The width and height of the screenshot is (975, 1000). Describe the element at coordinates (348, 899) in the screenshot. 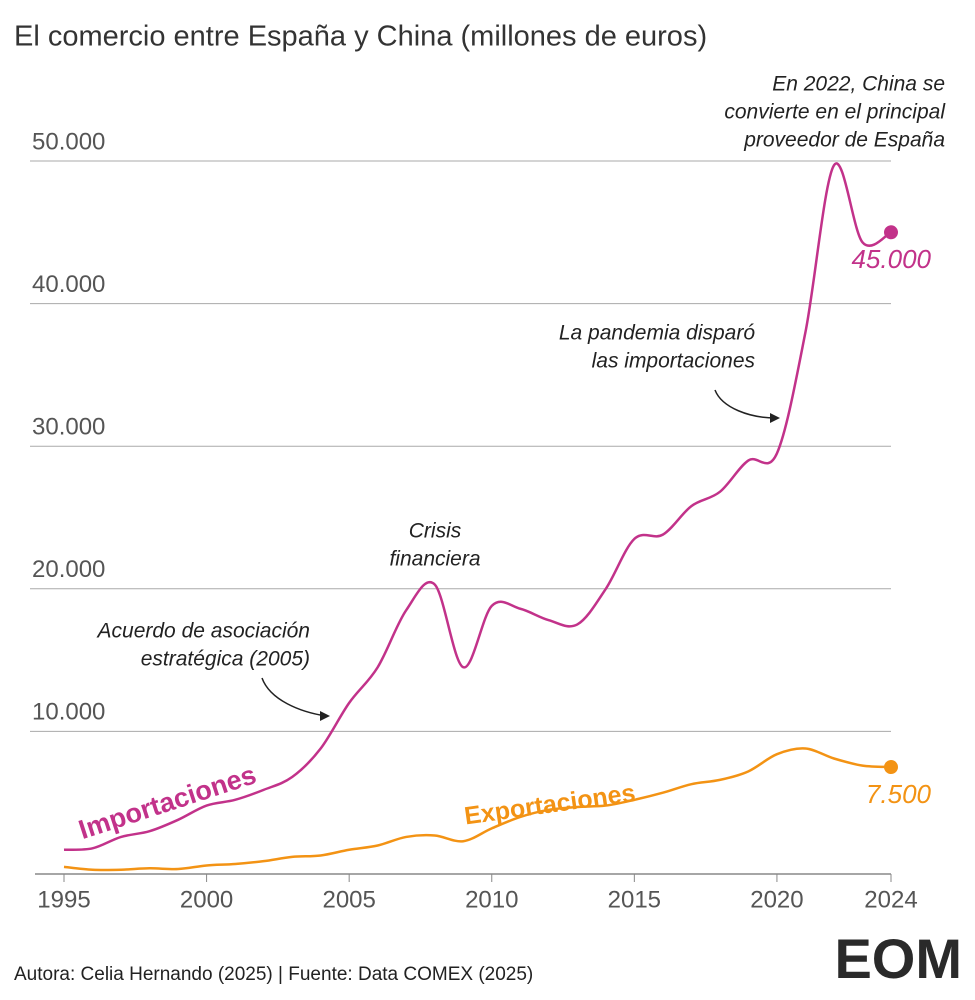

I see `x-tick-label: 2005` at that location.